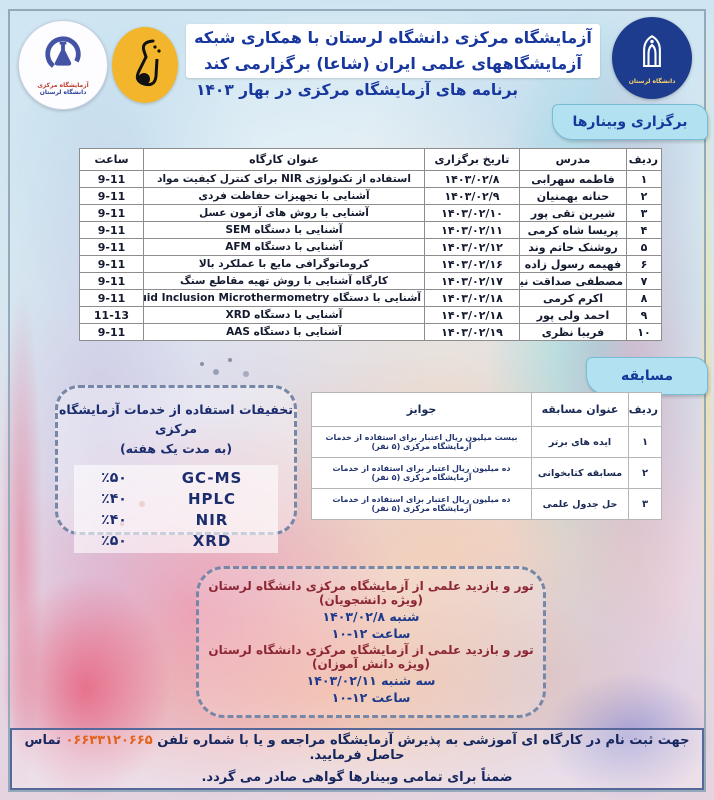 This screenshot has width=714, height=800. Describe the element at coordinates (472, 247) in the screenshot. I see `webinar-date: ۱۴۰۳/۰۲/۱۲` at that location.